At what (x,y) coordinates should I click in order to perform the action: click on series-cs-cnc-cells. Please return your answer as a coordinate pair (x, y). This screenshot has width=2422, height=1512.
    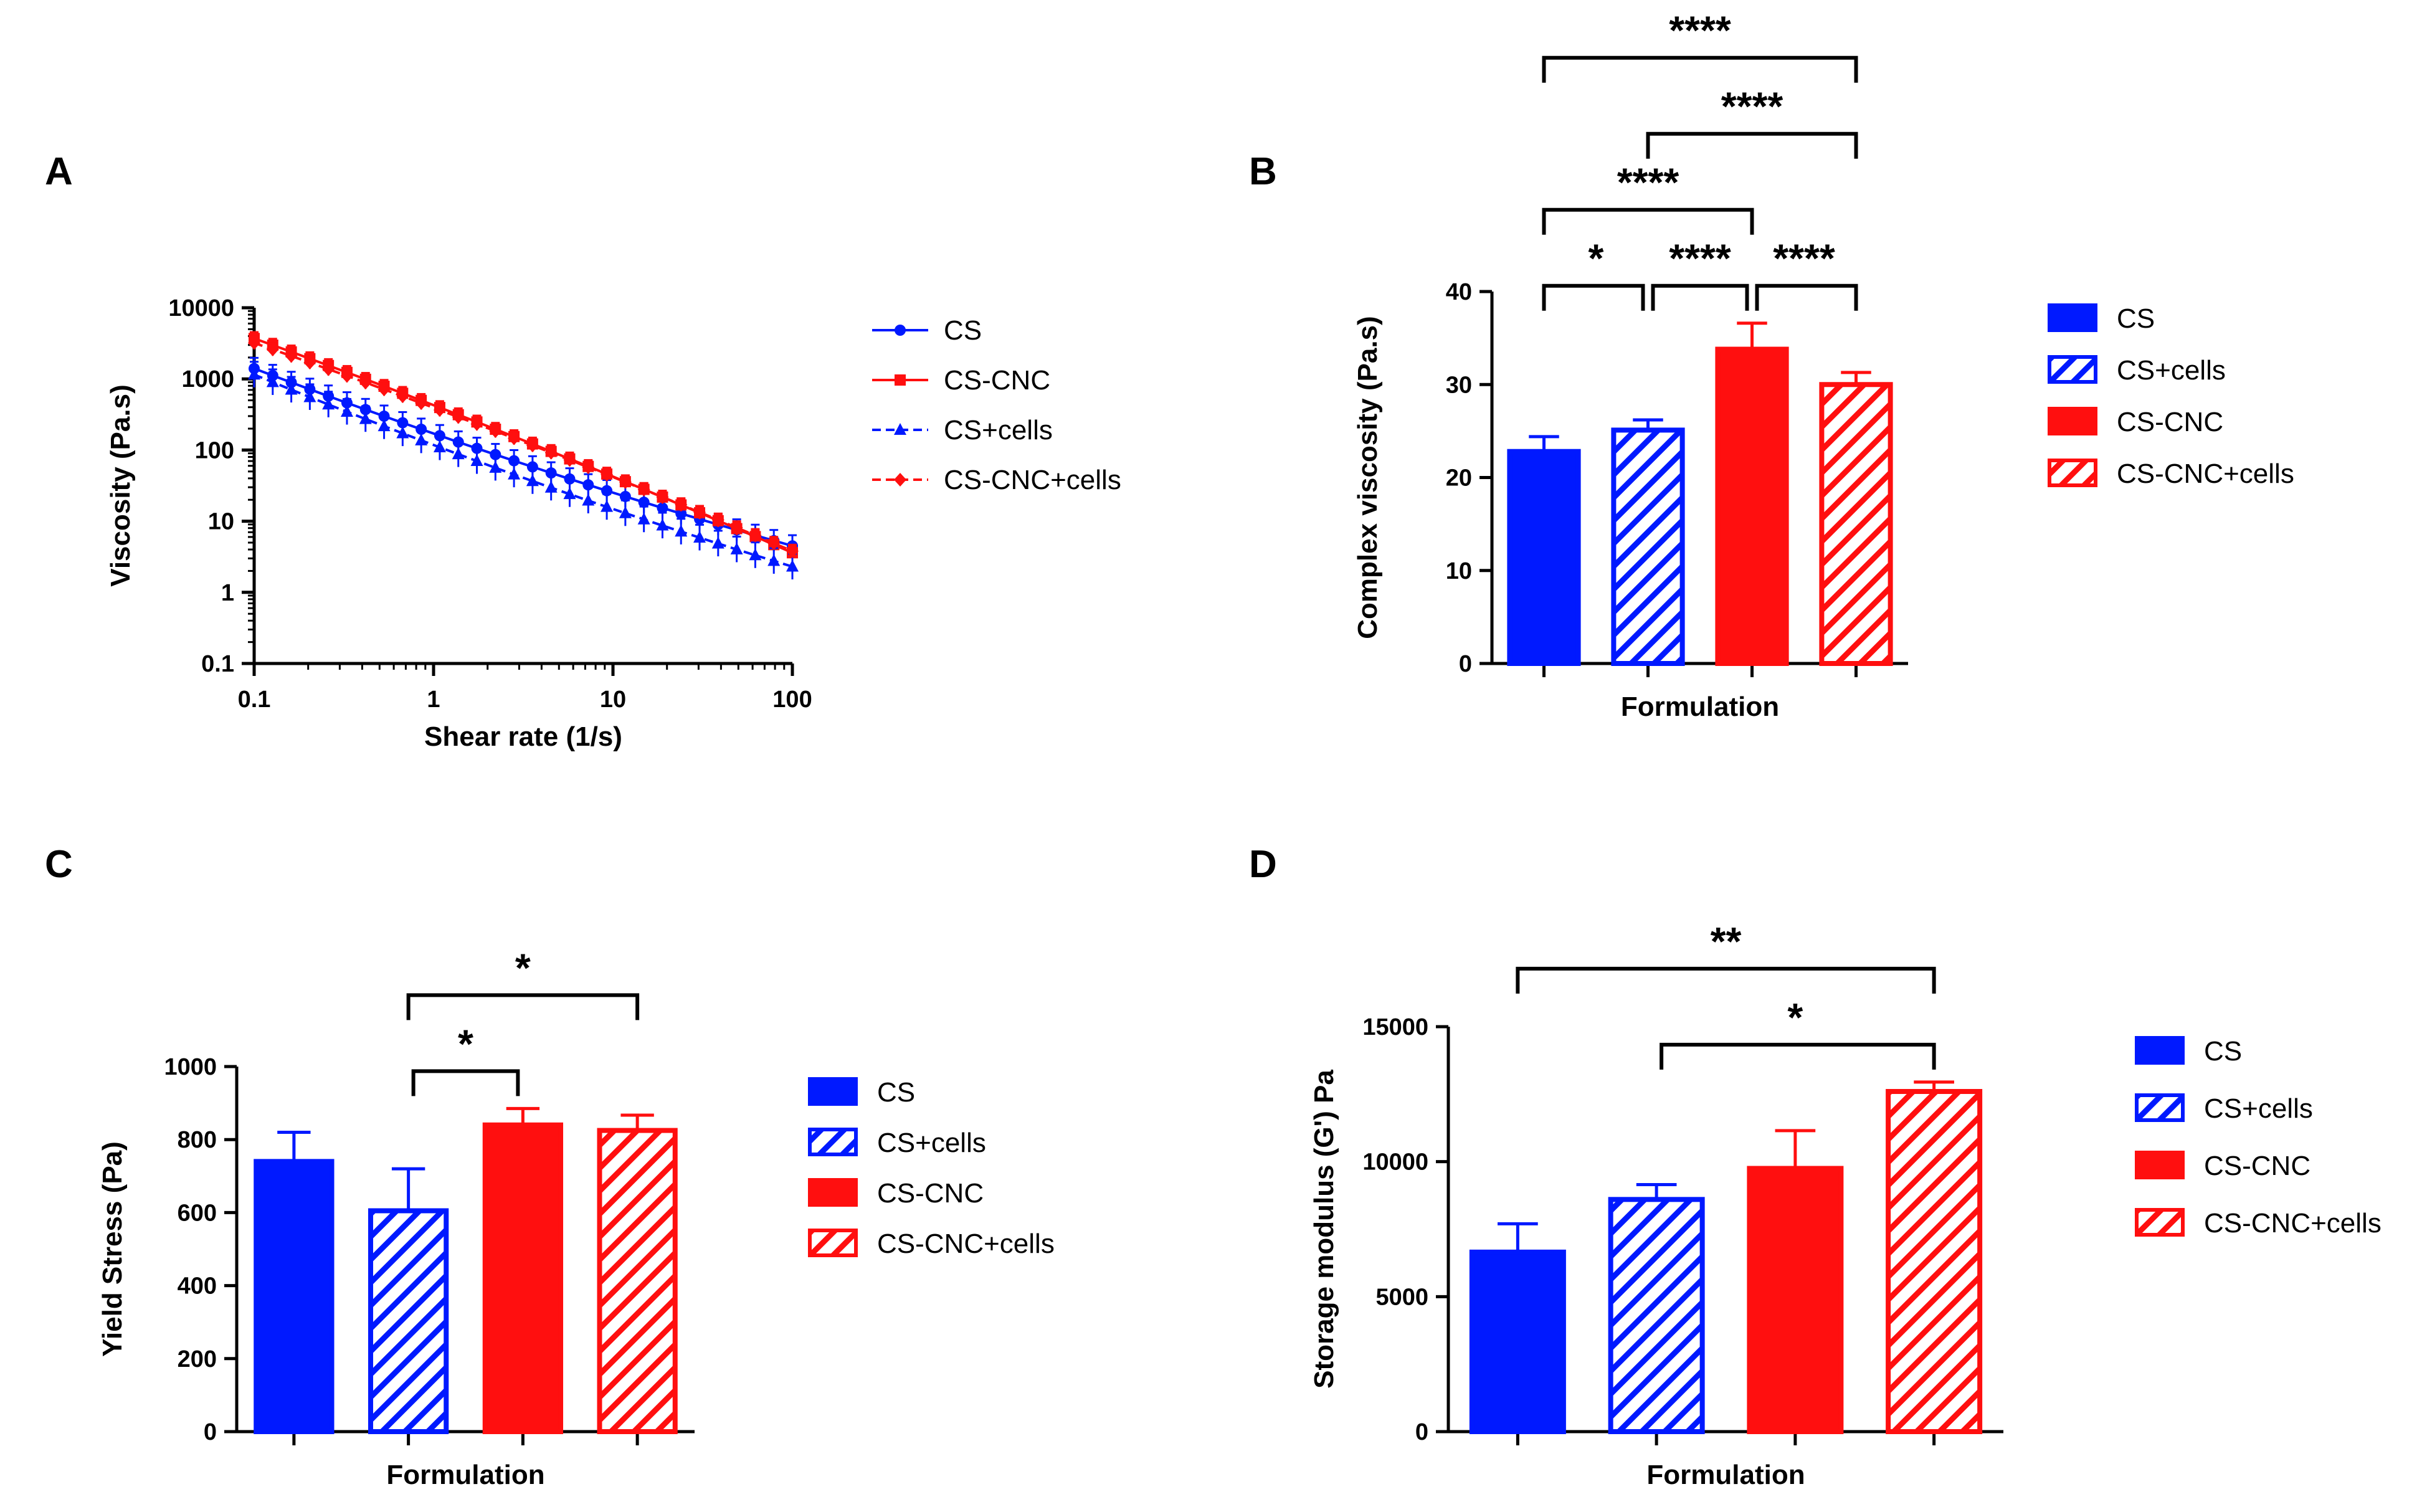
    Looking at the image, I should click on (523, 446).